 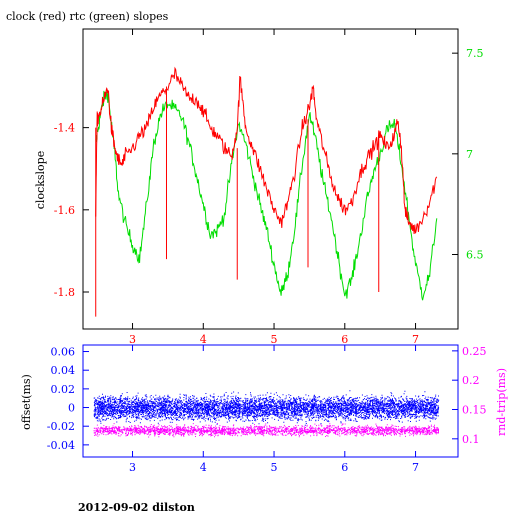 I want to click on slopes-y2-tick-label: 7, so click(x=469, y=154).